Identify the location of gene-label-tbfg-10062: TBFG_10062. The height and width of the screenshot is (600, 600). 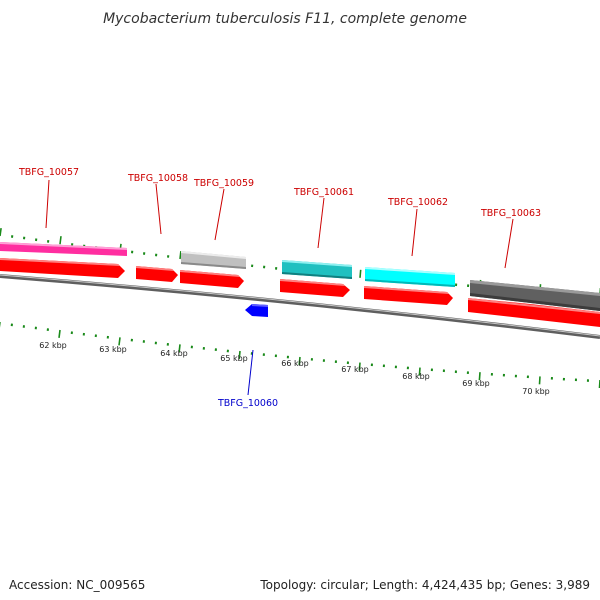
(417, 202).